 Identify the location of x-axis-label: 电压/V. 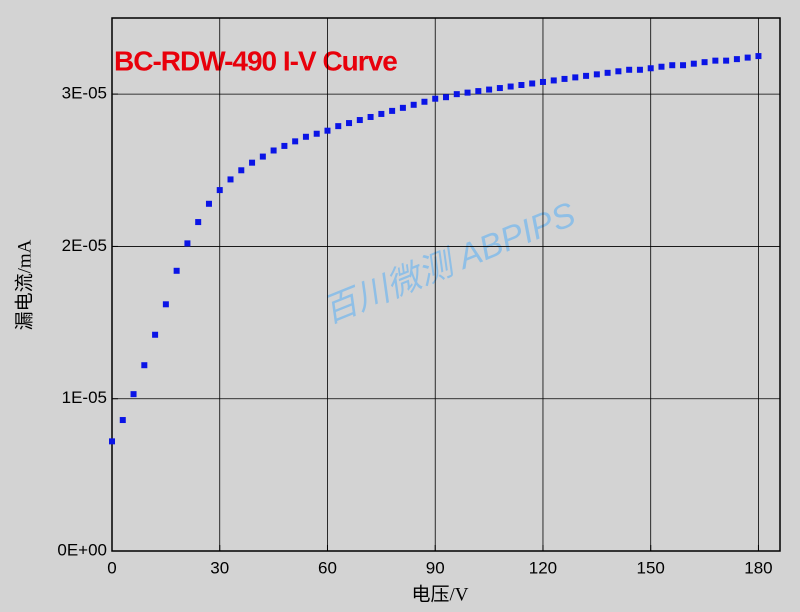
(439, 594).